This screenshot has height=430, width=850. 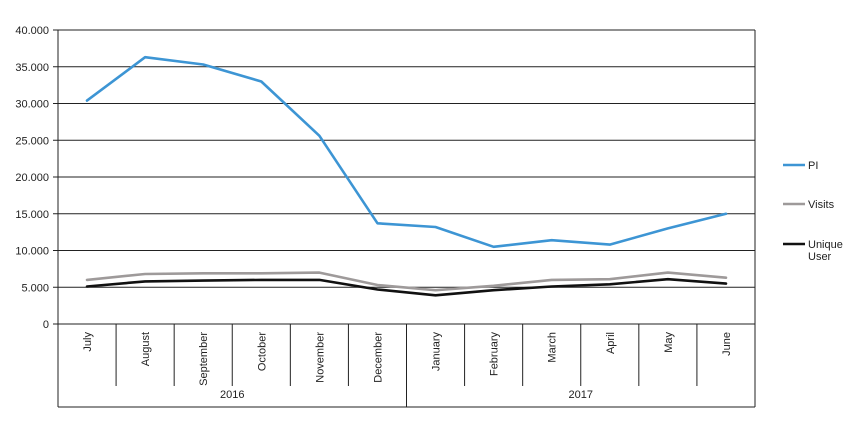 What do you see at coordinates (437, 352) in the screenshot?
I see `x-tick-label: January` at bounding box center [437, 352].